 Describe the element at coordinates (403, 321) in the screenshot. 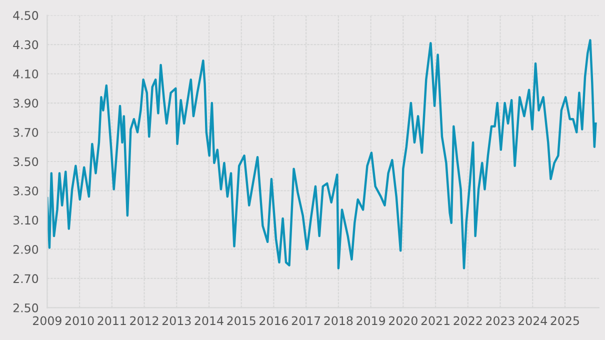

I see `x-tick-label: 2020` at that location.